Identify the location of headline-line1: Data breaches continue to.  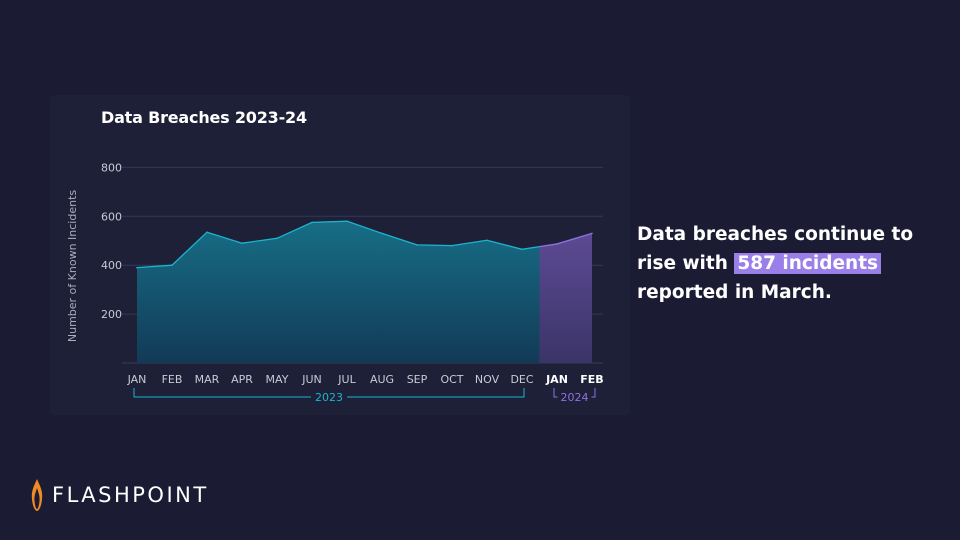
(775, 234).